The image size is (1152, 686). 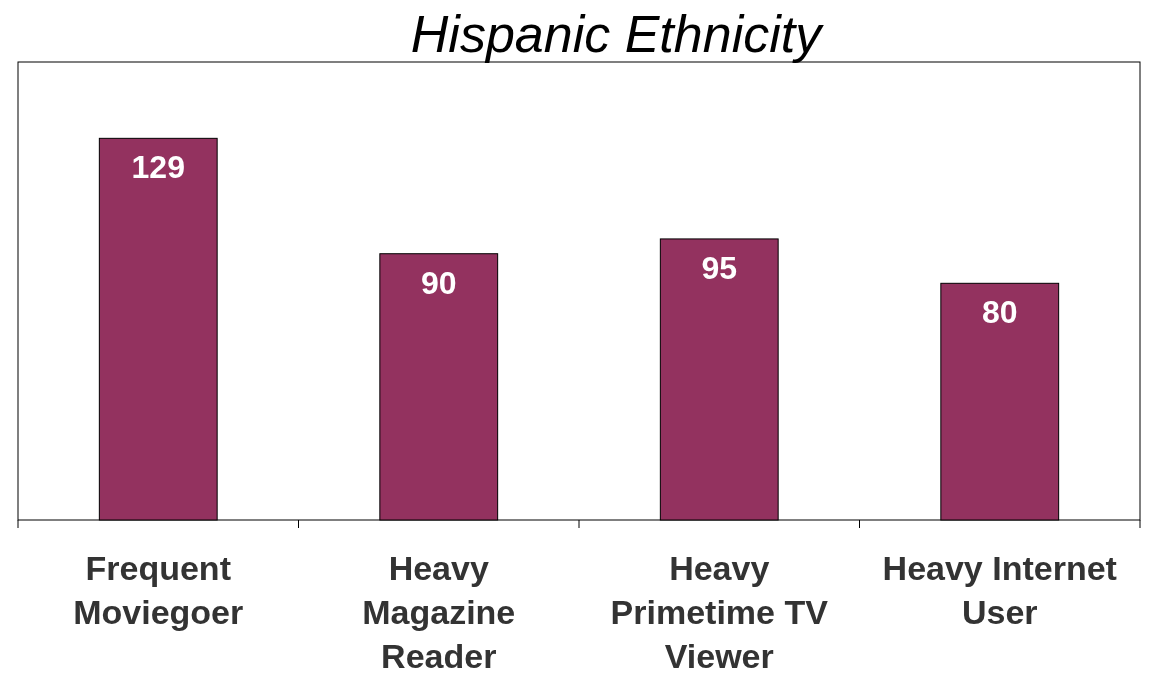 What do you see at coordinates (158, 167) in the screenshot?
I see `data-label: 129` at bounding box center [158, 167].